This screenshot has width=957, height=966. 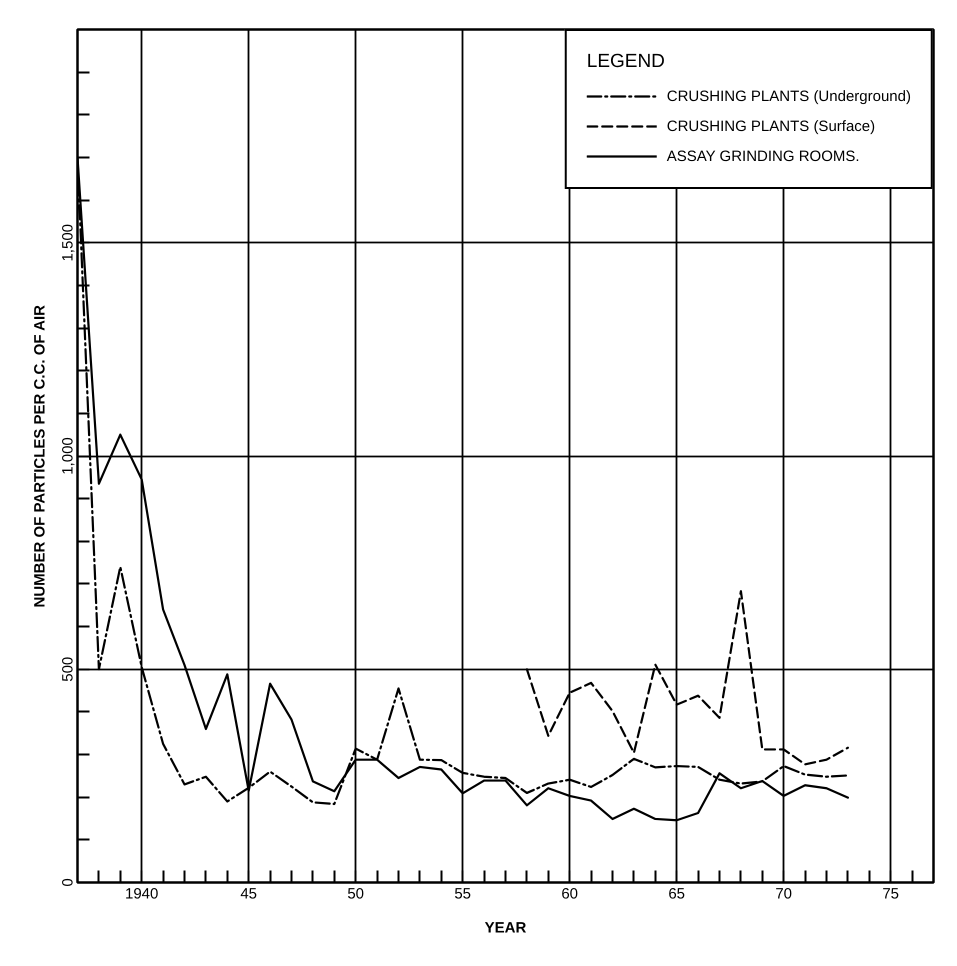 I want to click on y-tick-label: 0, so click(x=68, y=882).